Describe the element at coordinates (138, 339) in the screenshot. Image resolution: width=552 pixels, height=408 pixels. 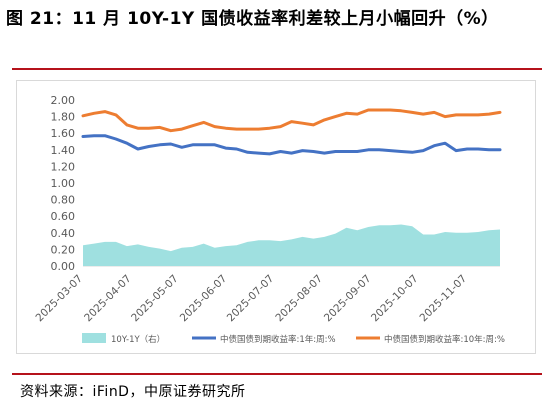
I see `legend-label-spread: 10Y-1Y（右）` at that location.